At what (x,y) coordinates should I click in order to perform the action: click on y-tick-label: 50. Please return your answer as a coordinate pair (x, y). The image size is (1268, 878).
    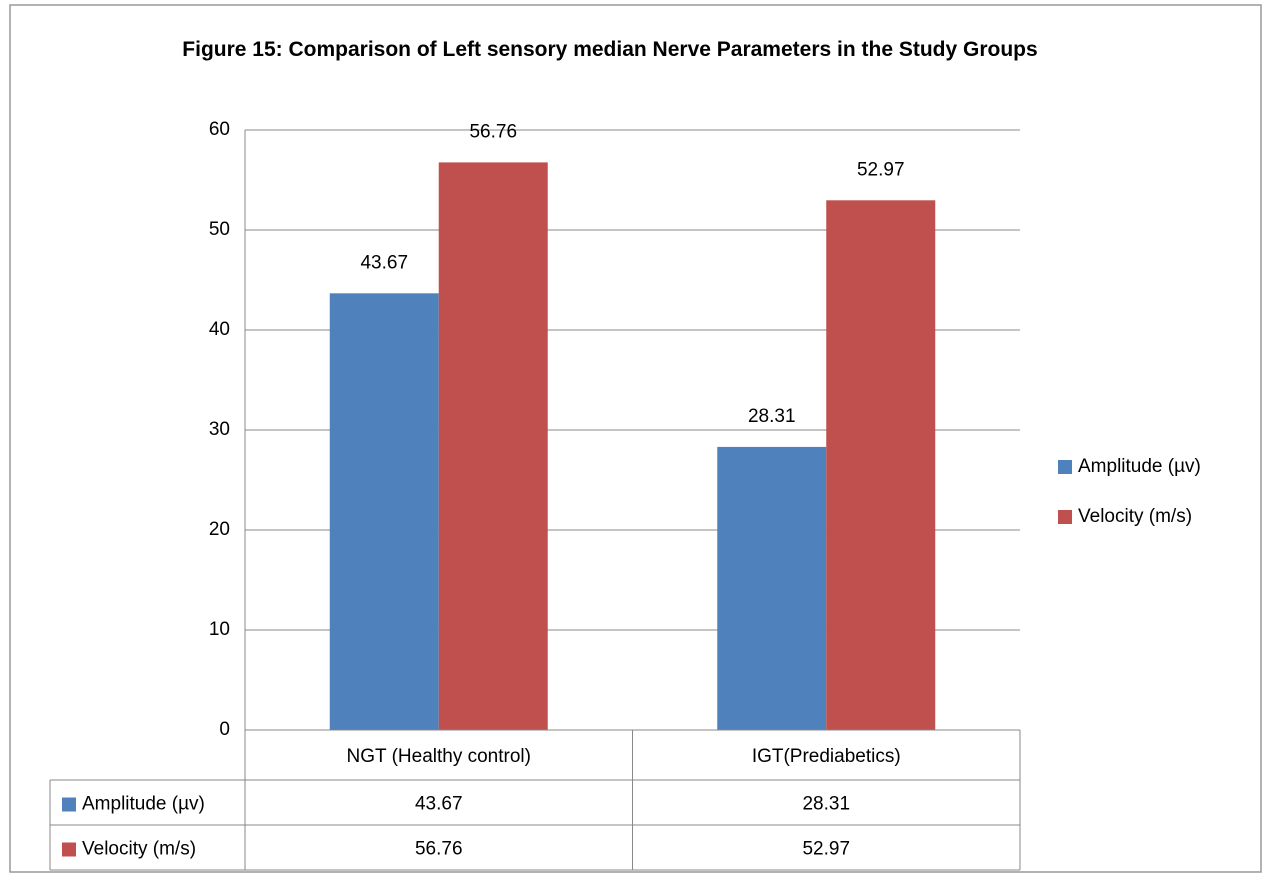
    Looking at the image, I should click on (219, 229).